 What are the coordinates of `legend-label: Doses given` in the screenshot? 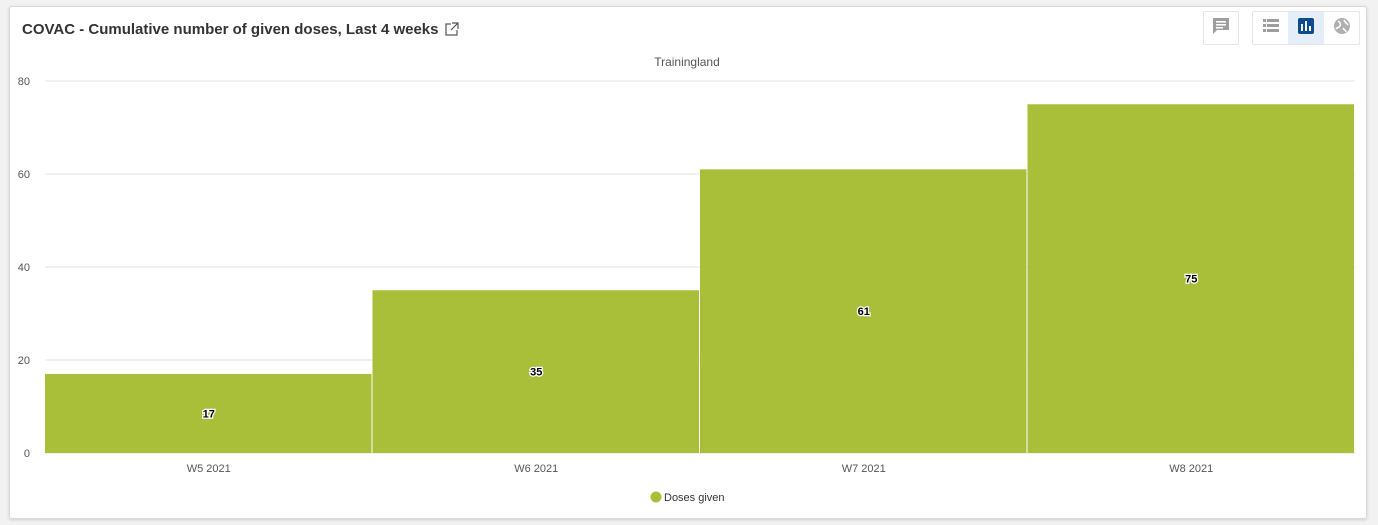 It's located at (694, 498).